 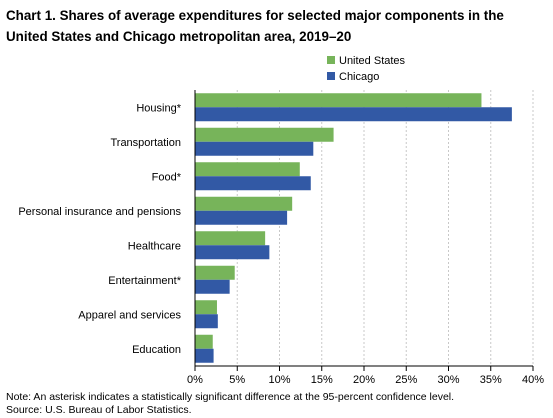 What do you see at coordinates (129, 315) in the screenshot?
I see `category-label: Apparel and services` at bounding box center [129, 315].